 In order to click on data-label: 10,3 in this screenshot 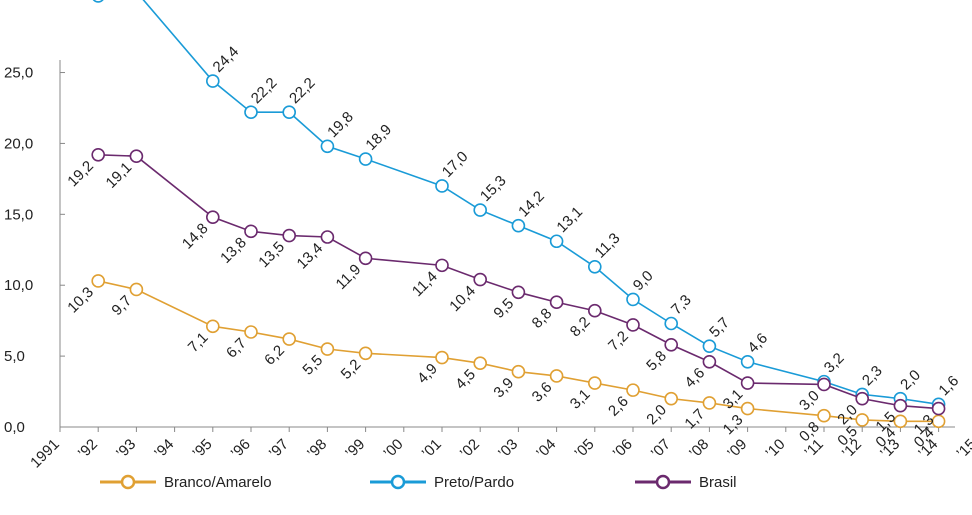, I will do `click(80, 300)`.